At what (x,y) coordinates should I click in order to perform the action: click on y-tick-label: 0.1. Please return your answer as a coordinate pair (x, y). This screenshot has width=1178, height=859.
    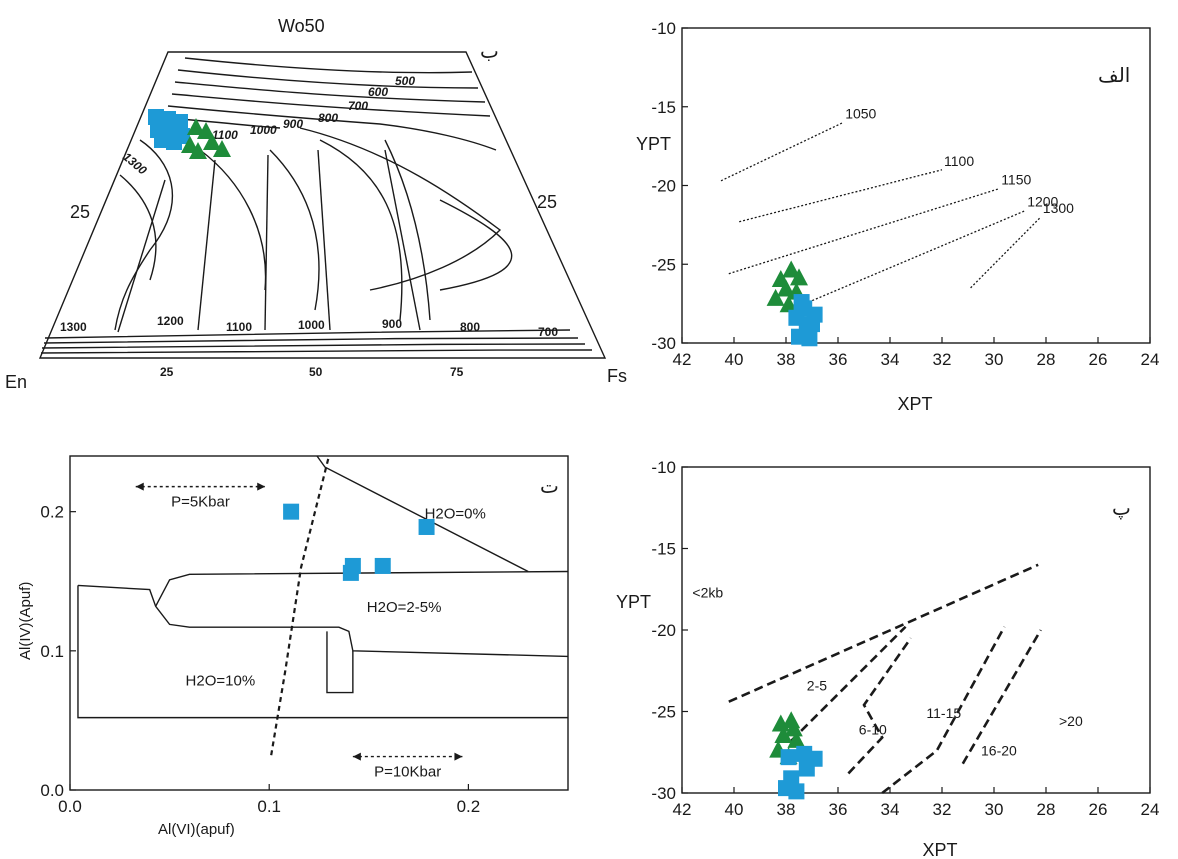
    Looking at the image, I should click on (52, 651).